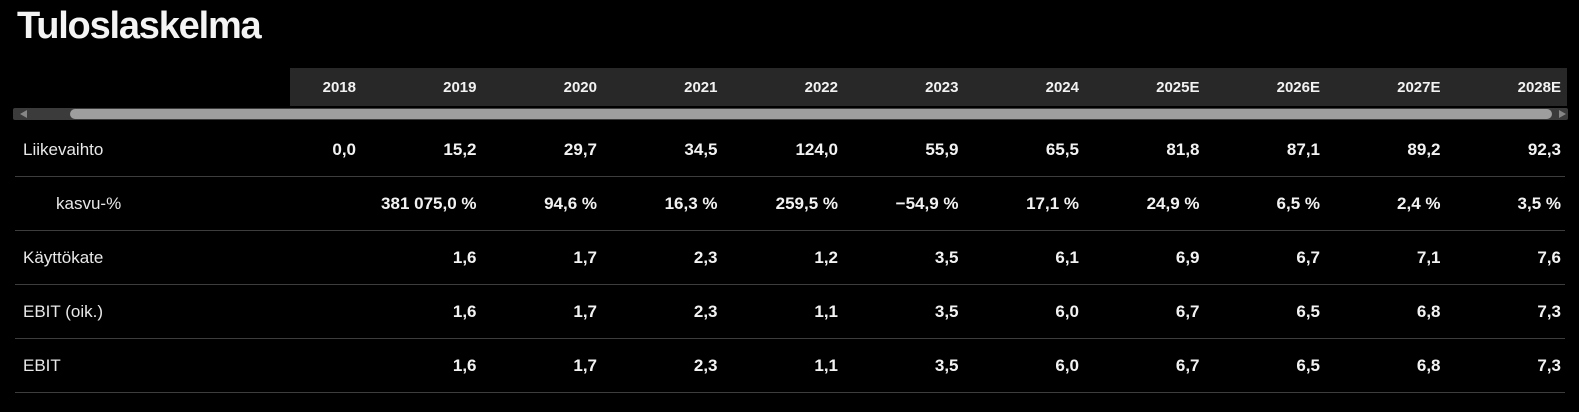 Image resolution: width=1579 pixels, height=412 pixels. What do you see at coordinates (460, 149) in the screenshot?
I see `value-cell: 15,2` at bounding box center [460, 149].